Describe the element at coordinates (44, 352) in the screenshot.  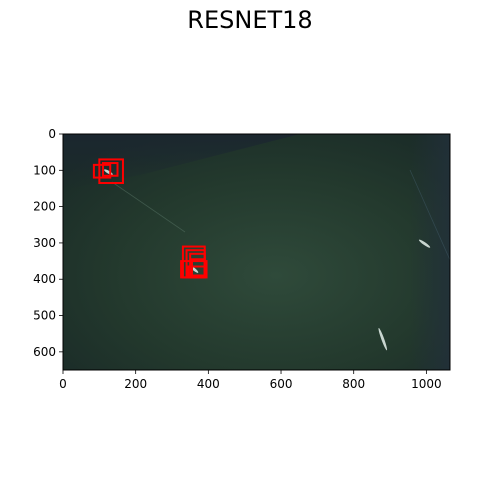
I see `y-tick-label: 600` at that location.